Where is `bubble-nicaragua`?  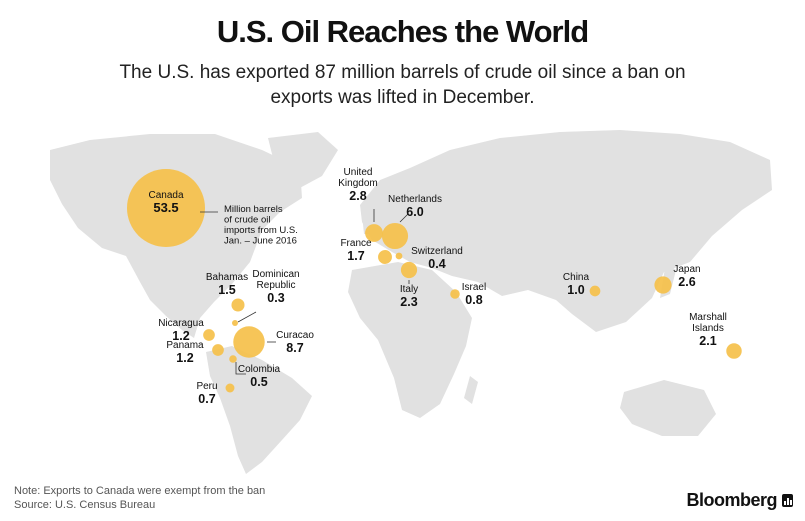
bubble-nicaragua is located at coordinates (209, 335).